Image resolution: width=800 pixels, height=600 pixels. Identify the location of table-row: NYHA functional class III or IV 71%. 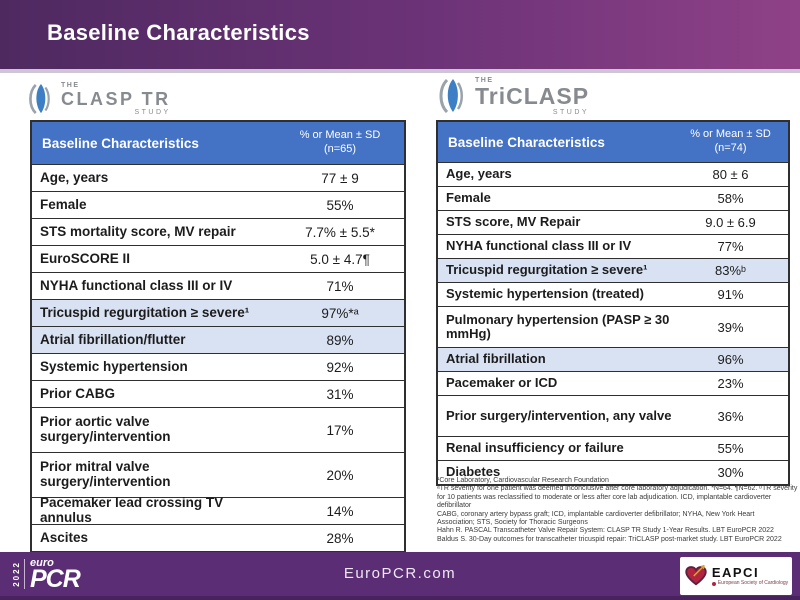
(218, 285).